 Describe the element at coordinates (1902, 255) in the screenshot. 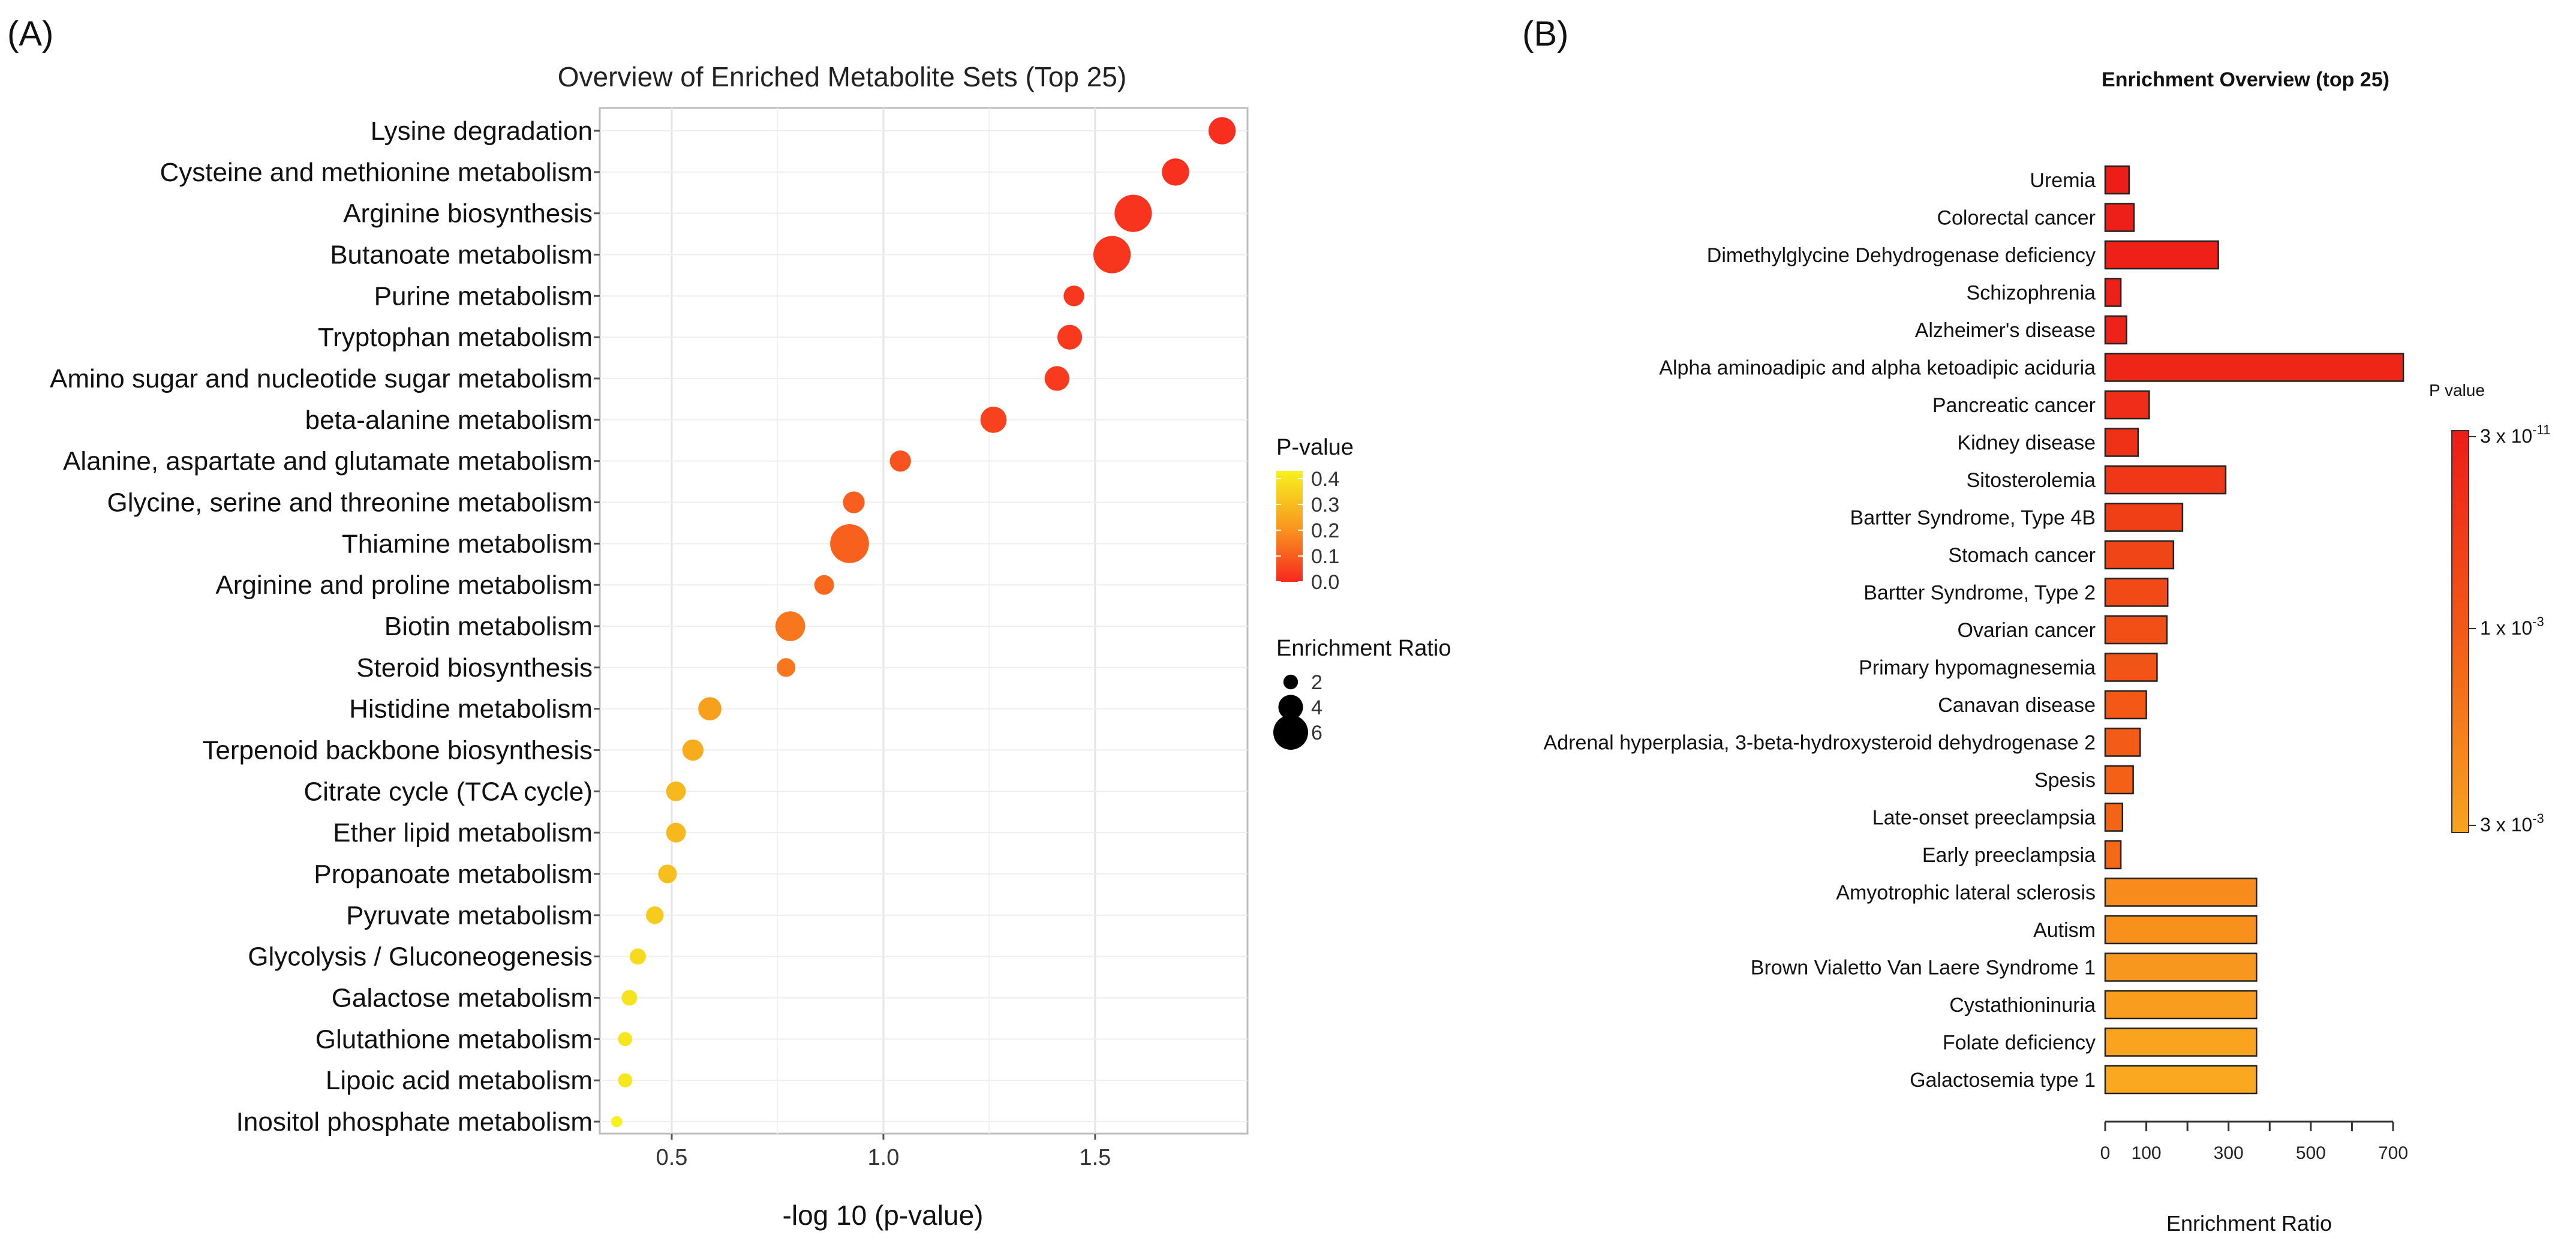

I see `category-label: Dimethylglycine Dehydrogenase deficiency` at that location.